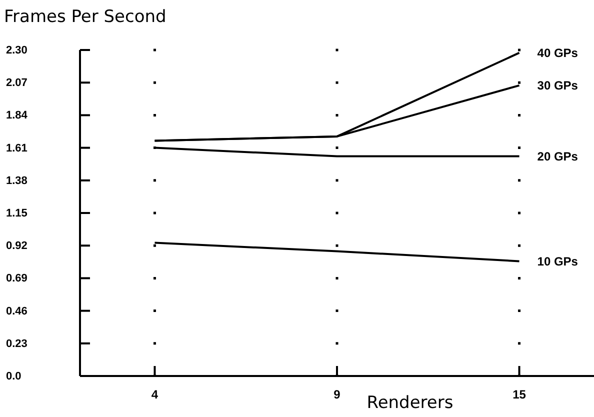  Describe the element at coordinates (410, 403) in the screenshot. I see `x-axis-title: Renderers` at that location.